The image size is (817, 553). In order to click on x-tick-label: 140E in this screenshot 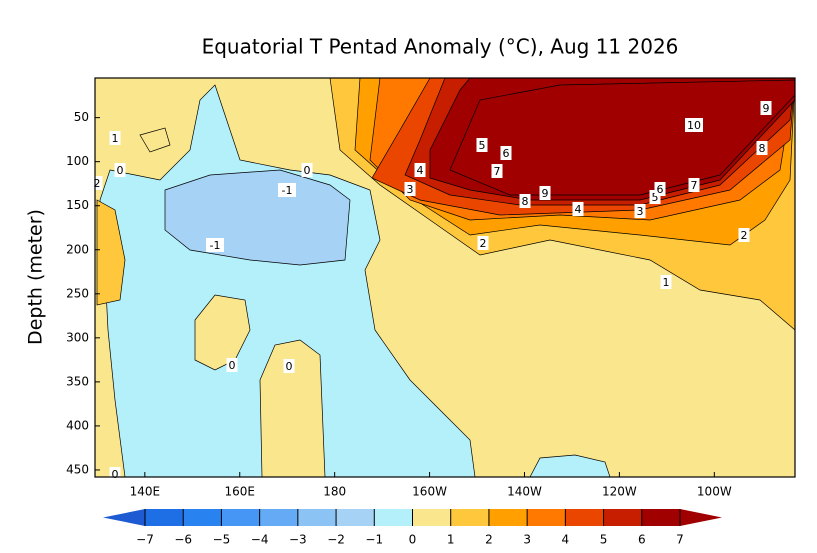, I will do `click(145, 492)`.